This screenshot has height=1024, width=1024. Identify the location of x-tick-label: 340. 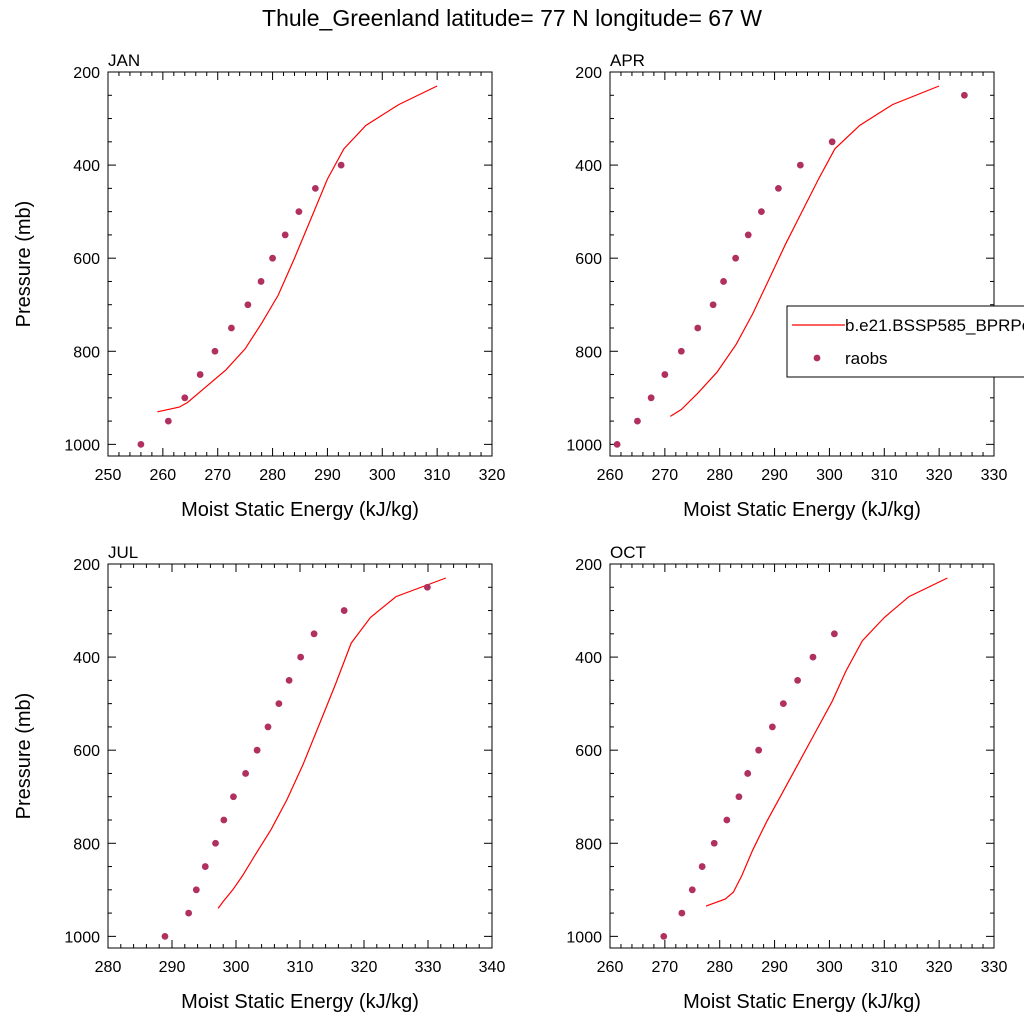
(492, 967).